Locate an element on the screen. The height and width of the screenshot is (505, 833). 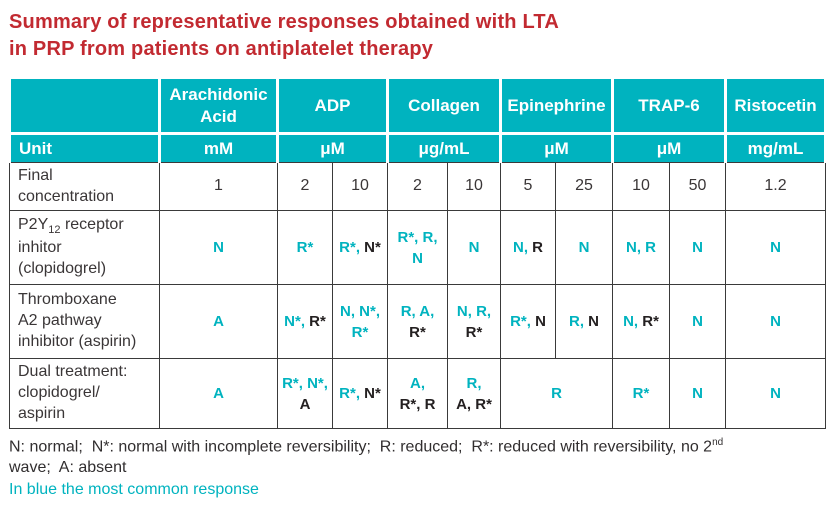
cell-p2y12-receptor-inhibitor-clopidogrel-9: N is located at coordinates (775, 247).